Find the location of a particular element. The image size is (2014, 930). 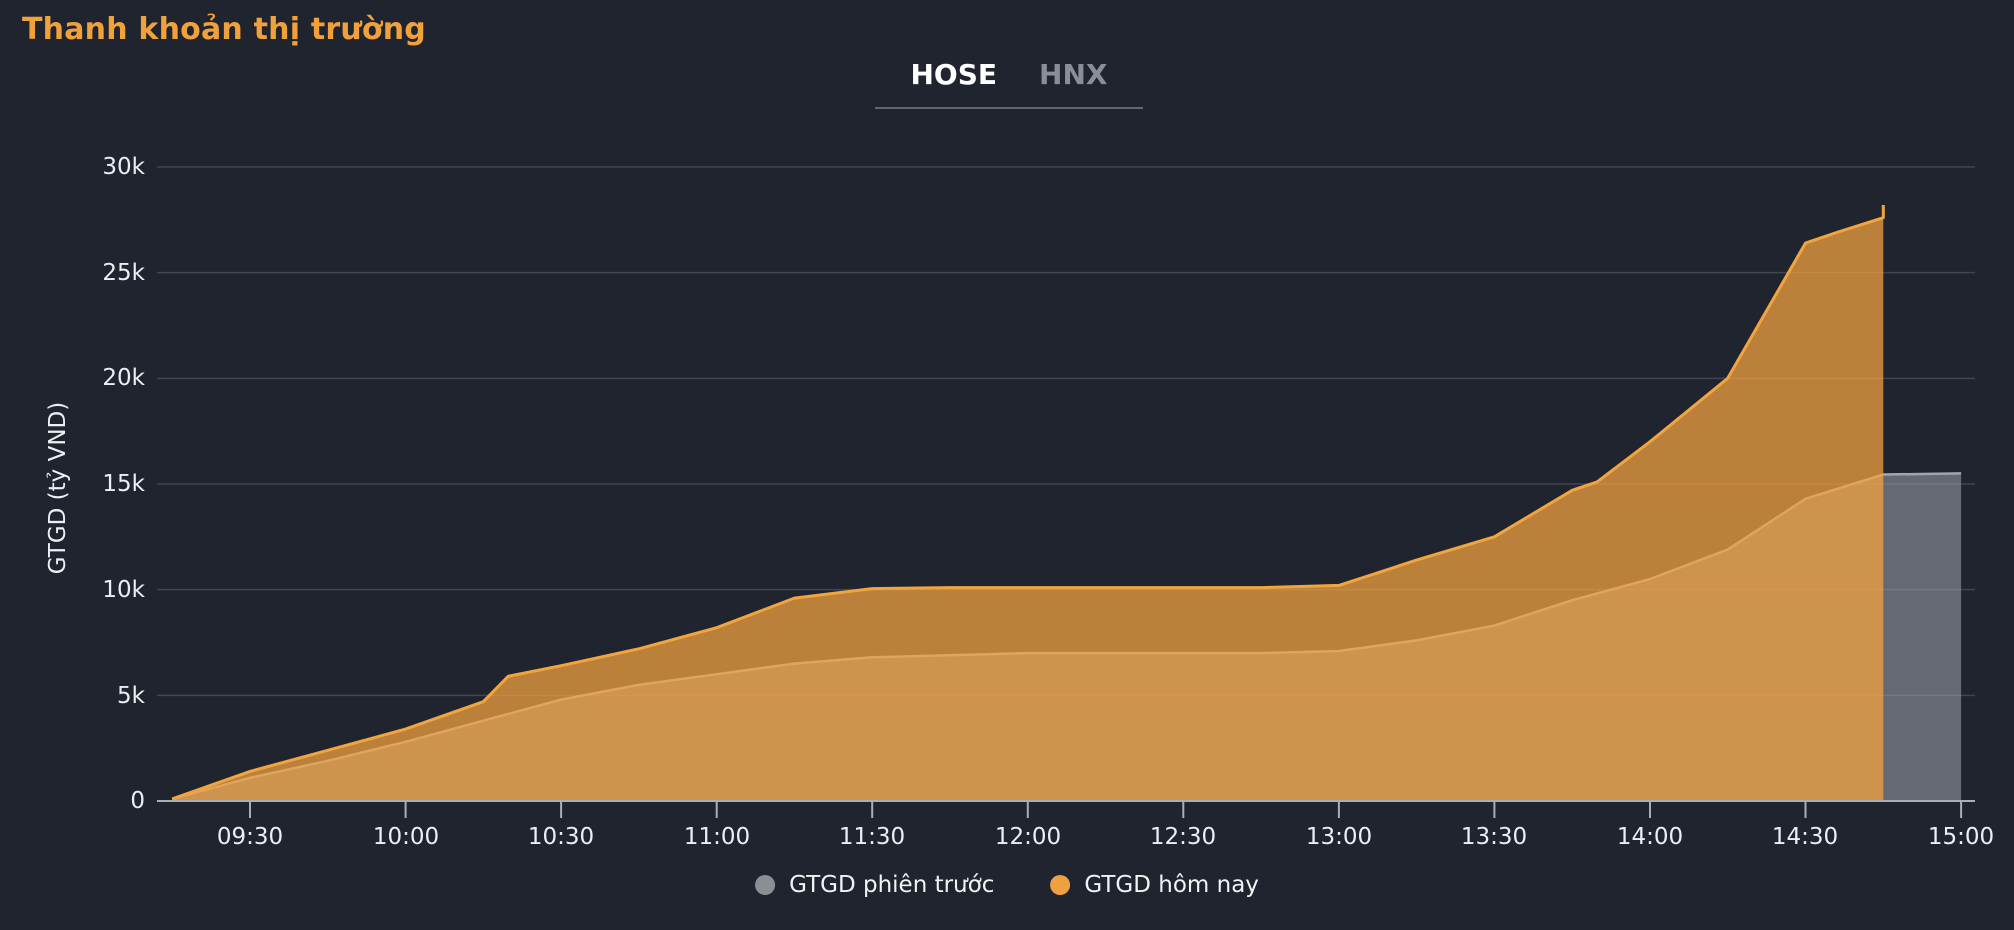

legend-item-prev: GTGD phiên trước is located at coordinates (874, 885).